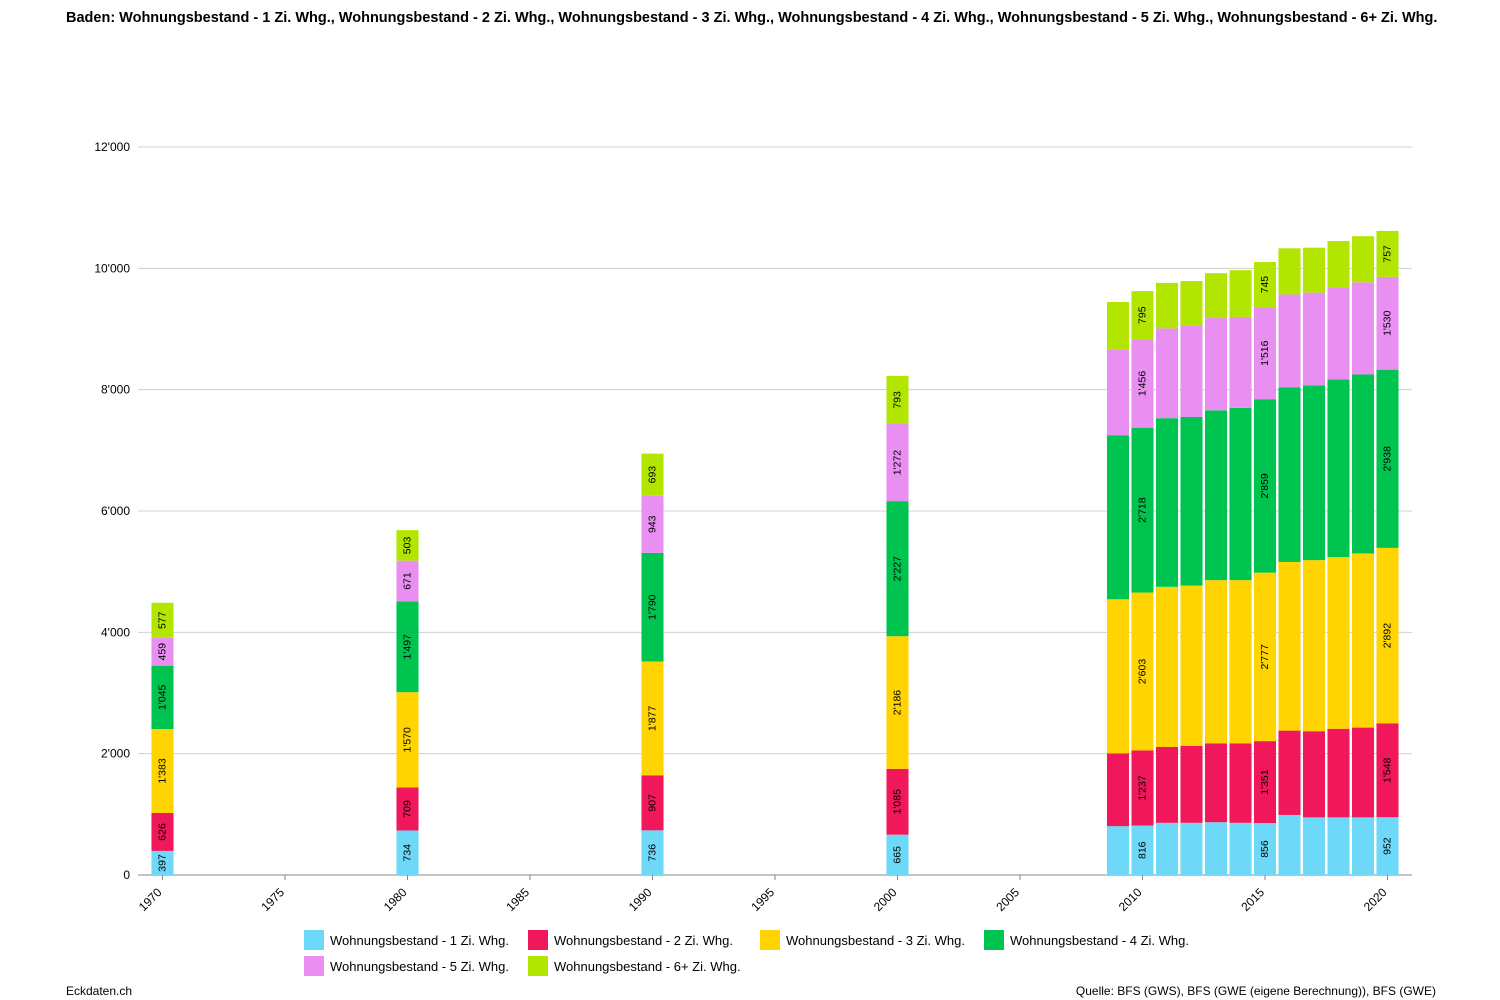 This screenshot has width=1500, height=1000. I want to click on bar-value-label: 2'227, so click(897, 569).